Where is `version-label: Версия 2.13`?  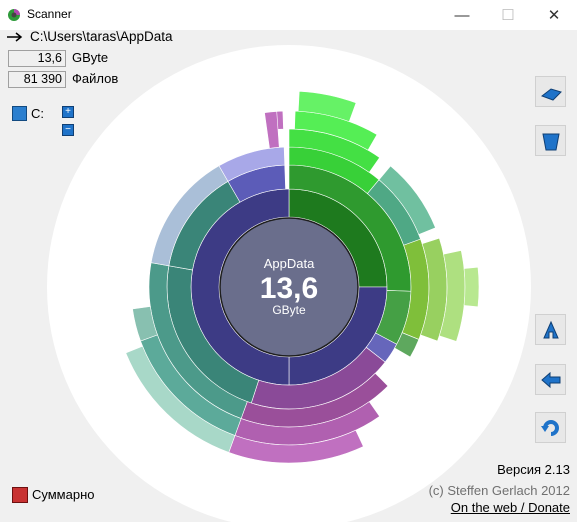 version-label: Версия 2.13 is located at coordinates (533, 469).